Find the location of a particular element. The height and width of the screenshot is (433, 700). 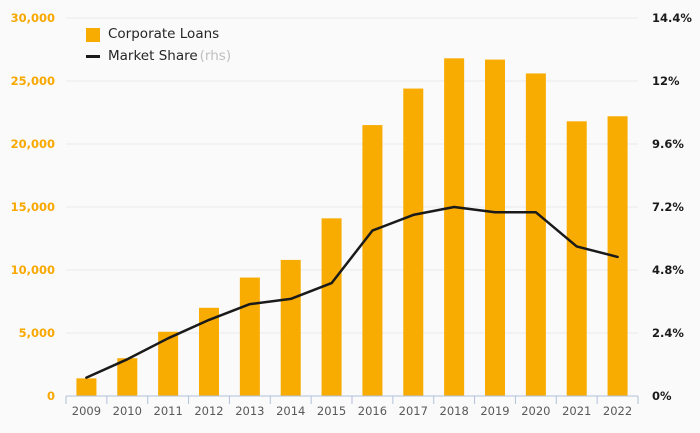

legend-item-corporate-loans: Corporate Loans is located at coordinates (158, 34).